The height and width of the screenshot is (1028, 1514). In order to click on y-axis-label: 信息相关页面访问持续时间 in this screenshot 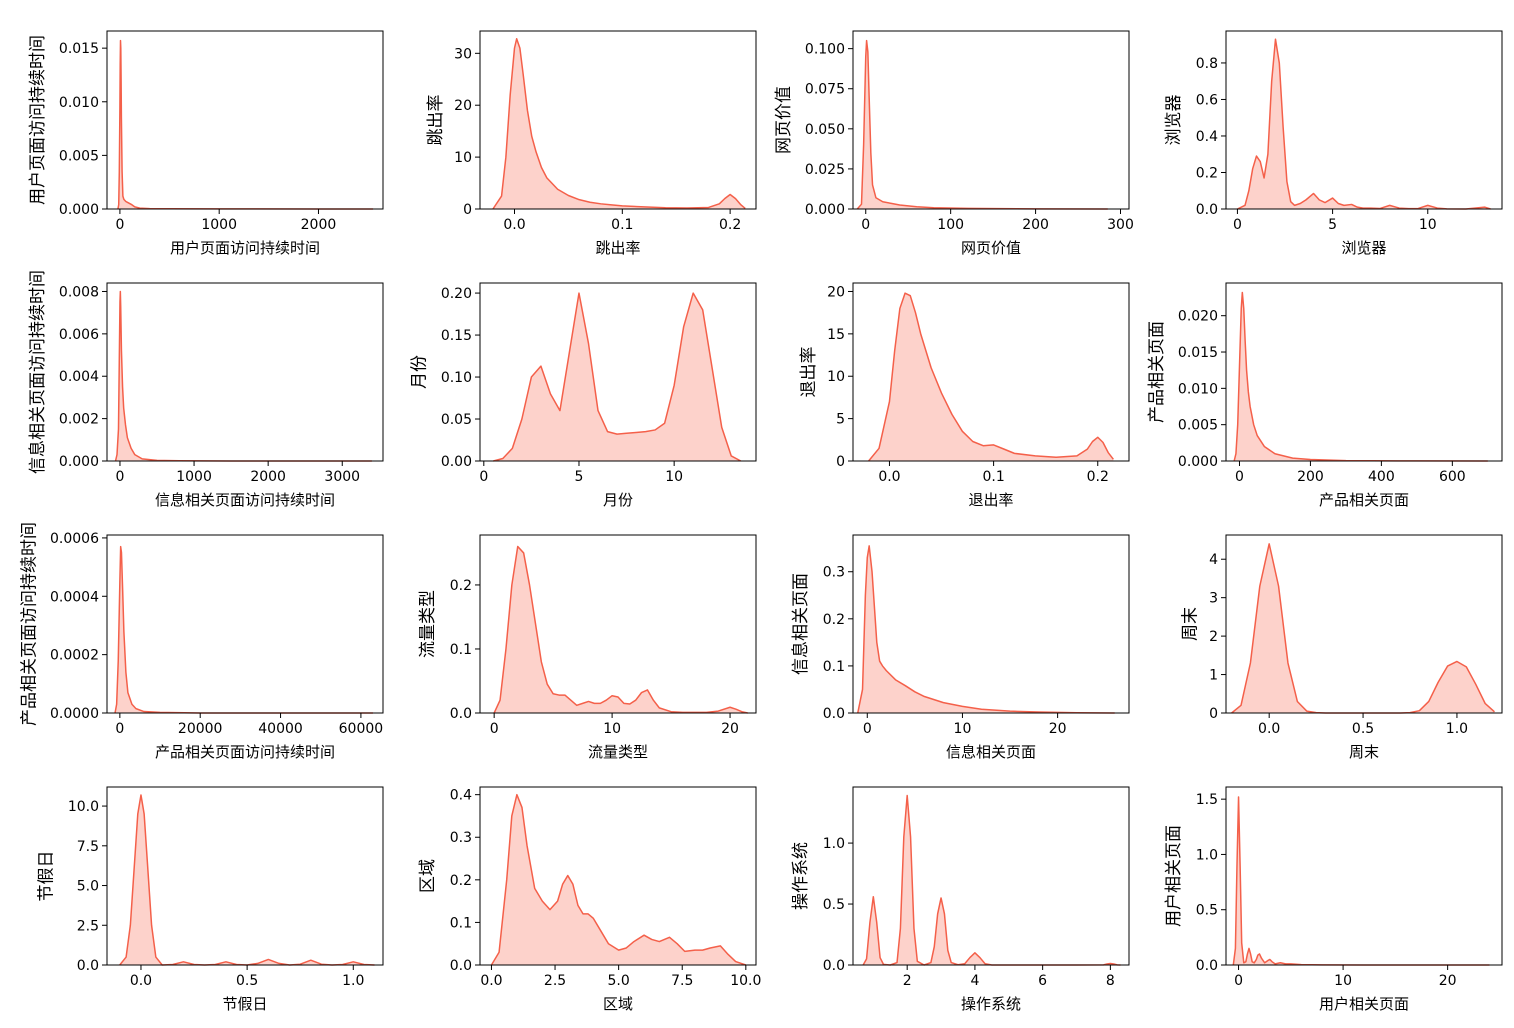, I will do `click(38, 372)`.